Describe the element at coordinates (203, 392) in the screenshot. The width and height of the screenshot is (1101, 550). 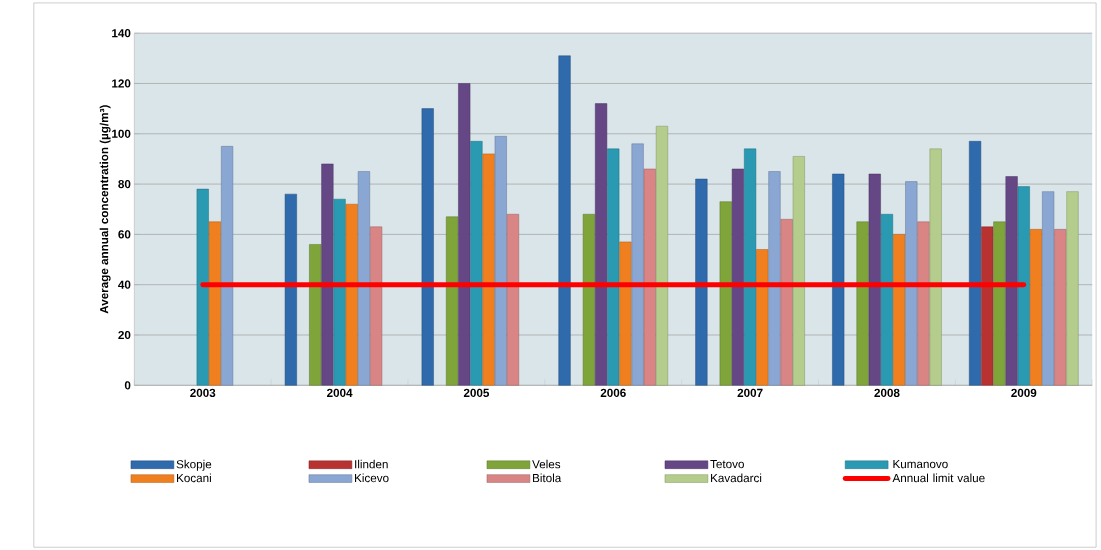
I see `x-tick-label: 2003` at that location.